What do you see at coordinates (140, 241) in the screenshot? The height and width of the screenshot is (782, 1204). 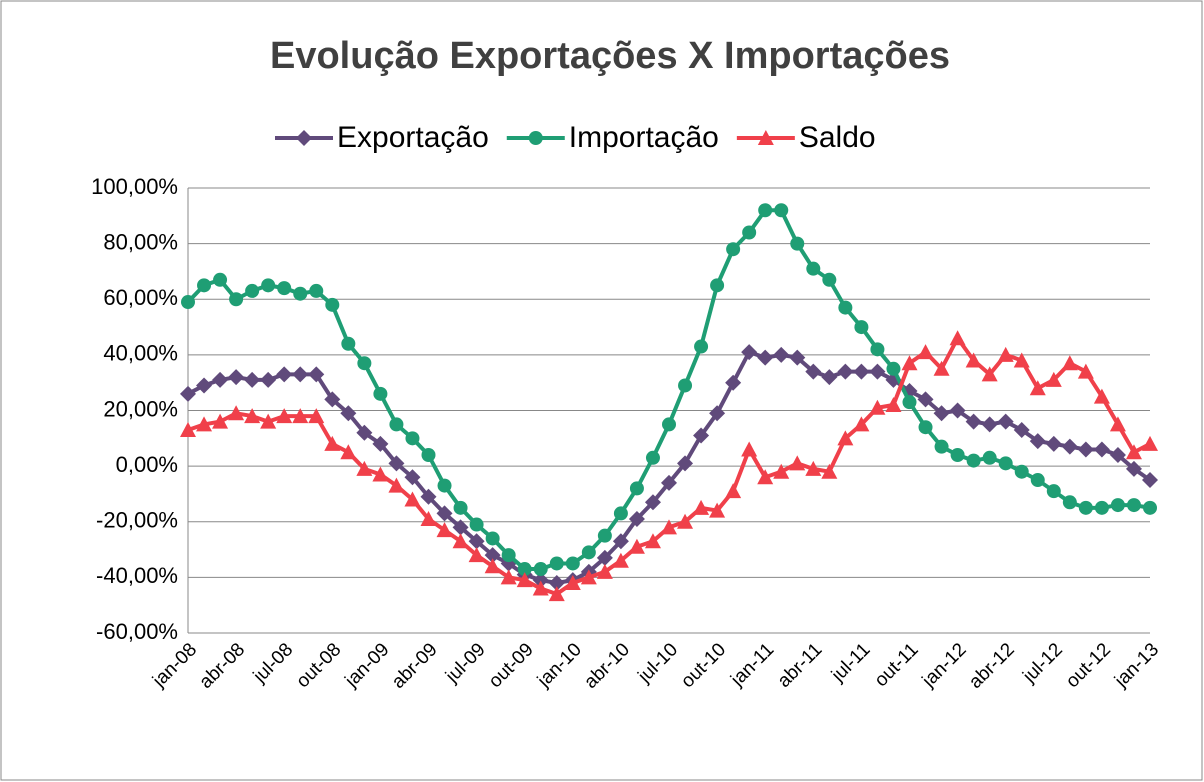 I see `y-tick-label: 80,00%` at bounding box center [140, 241].